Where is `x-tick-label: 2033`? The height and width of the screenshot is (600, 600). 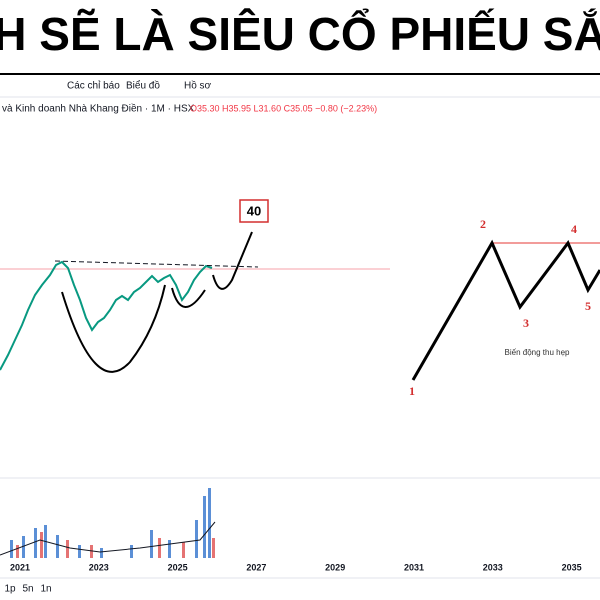
x-tick-label: 2033 is located at coordinates (493, 567).